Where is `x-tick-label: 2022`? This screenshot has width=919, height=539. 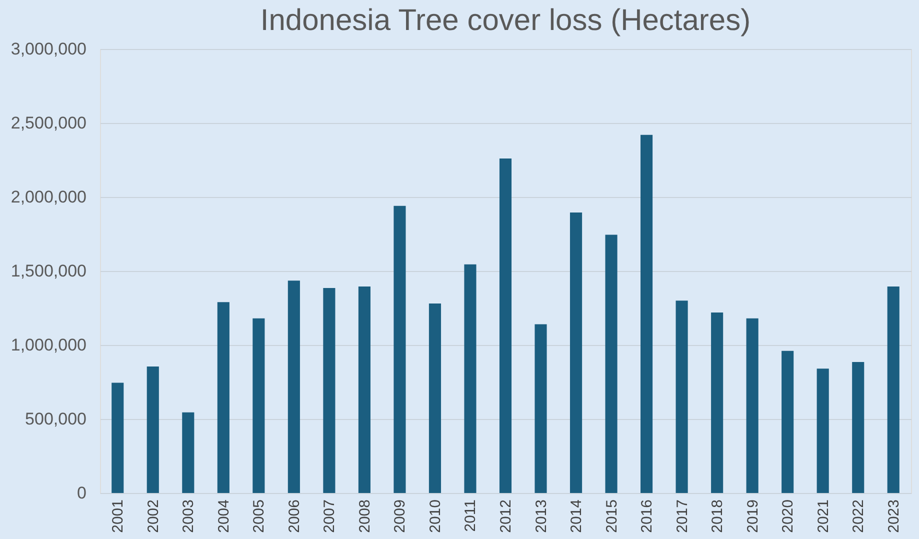
x-tick-label: 2022 is located at coordinates (859, 516).